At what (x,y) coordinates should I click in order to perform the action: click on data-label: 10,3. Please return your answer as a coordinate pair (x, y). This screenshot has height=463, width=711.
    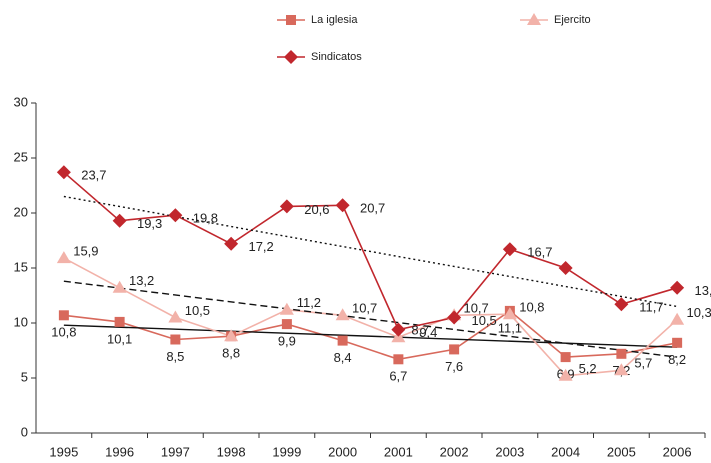
    Looking at the image, I should click on (698, 312).